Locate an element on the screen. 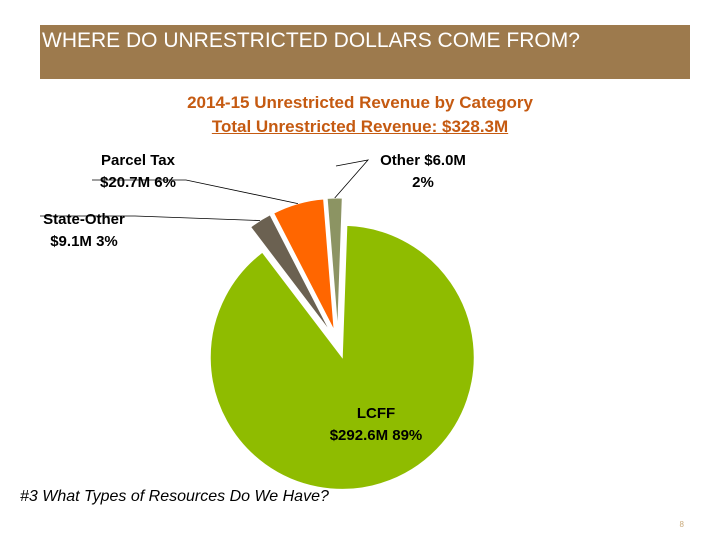 The image size is (720, 540). footer-text: #3 What Types of Resources Do We Have? is located at coordinates (174, 496).